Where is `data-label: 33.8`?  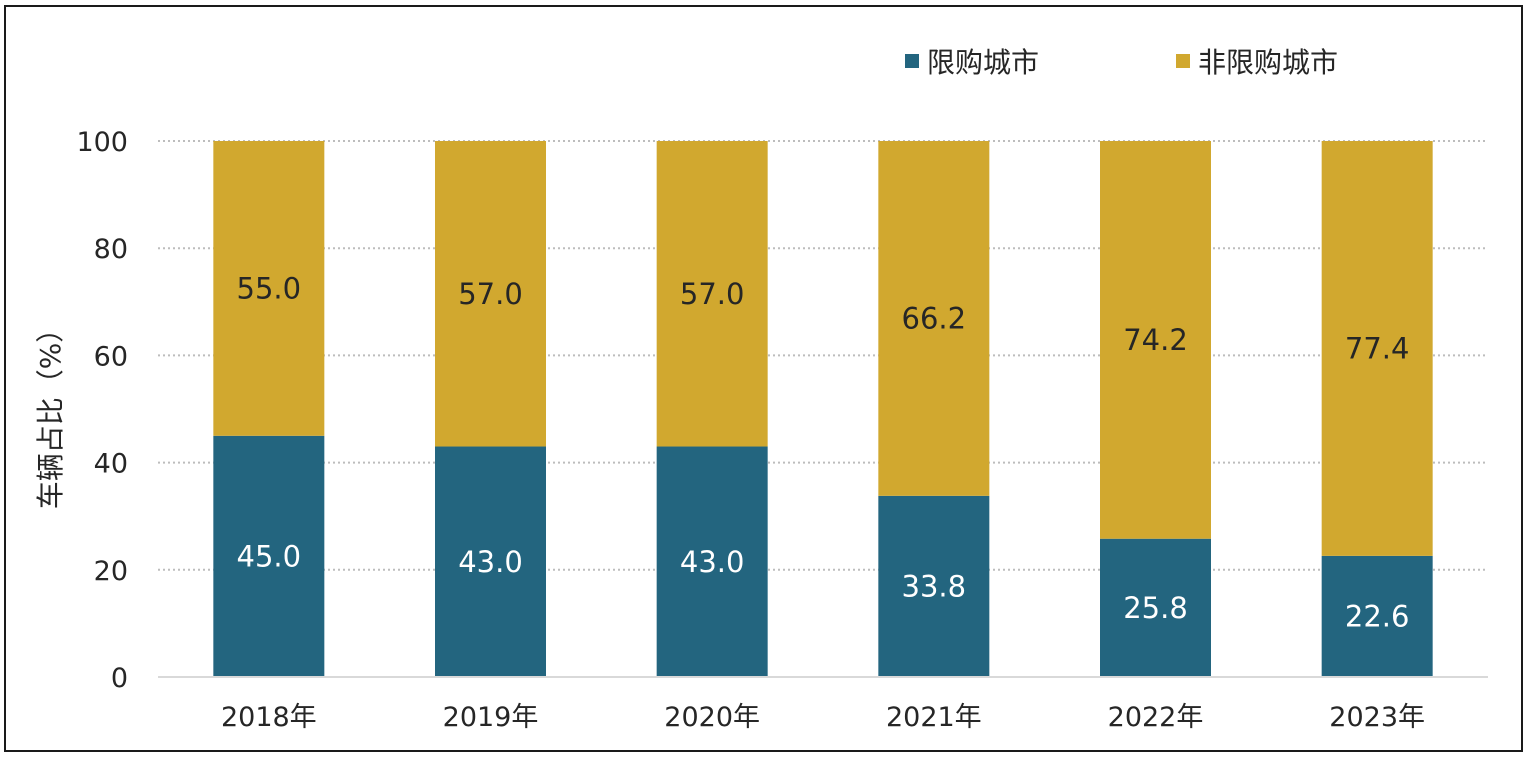 data-label: 33.8 is located at coordinates (934, 586).